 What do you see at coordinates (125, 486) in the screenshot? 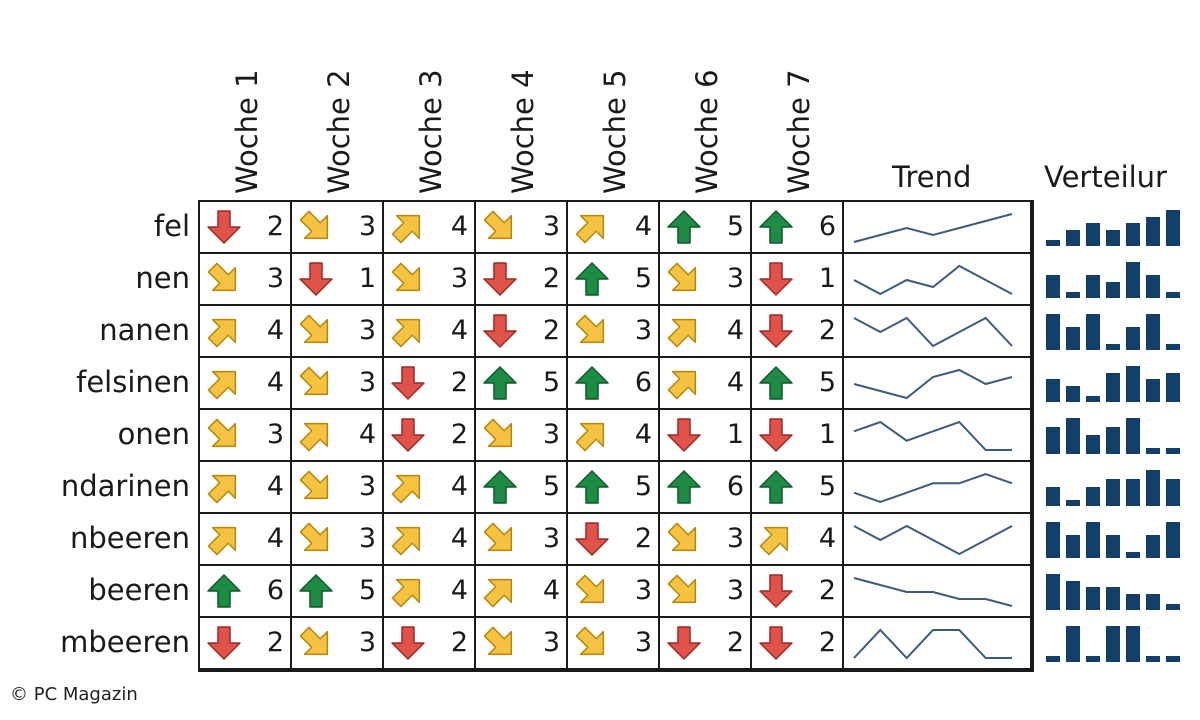
I see `row-label-ndarinen: ndarinen` at bounding box center [125, 486].